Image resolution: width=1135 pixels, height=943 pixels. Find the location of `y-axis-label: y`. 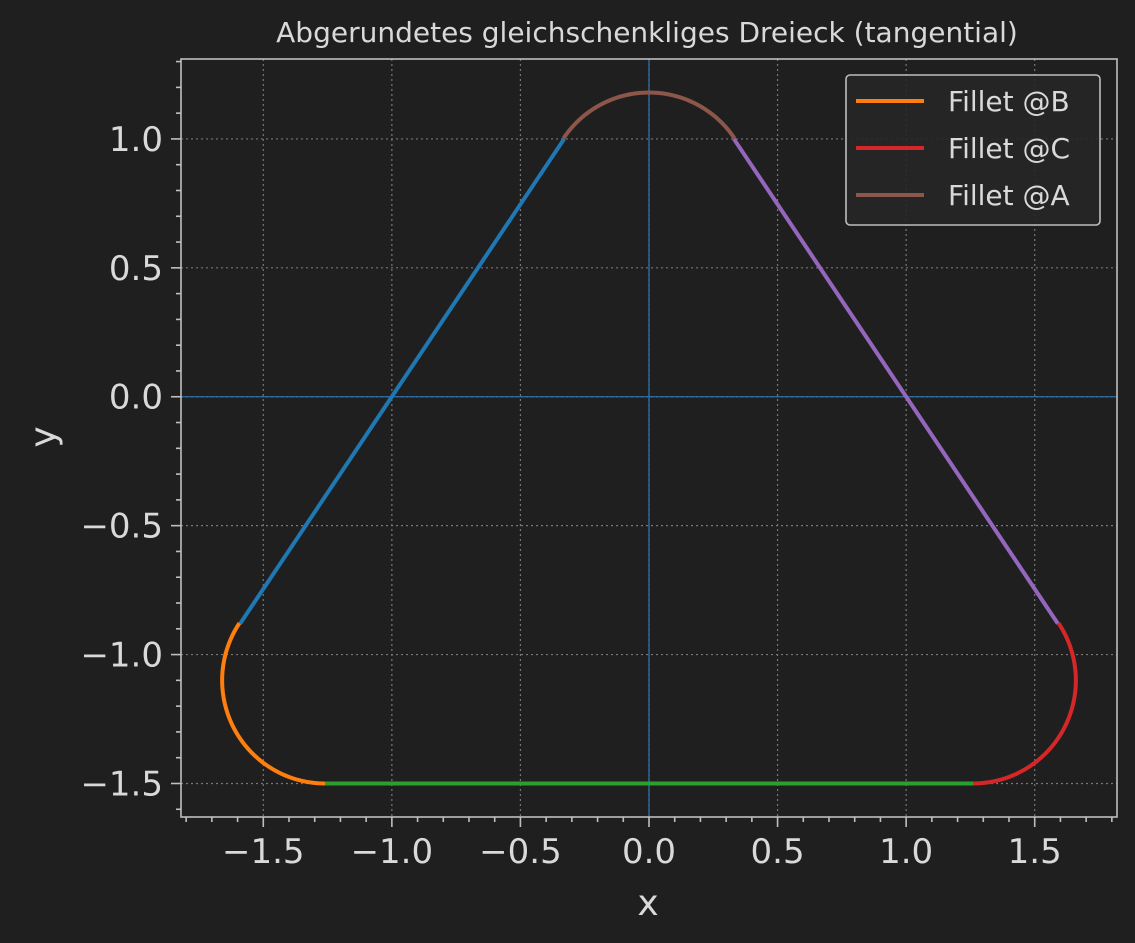

y-axis-label: y is located at coordinates (43, 436).